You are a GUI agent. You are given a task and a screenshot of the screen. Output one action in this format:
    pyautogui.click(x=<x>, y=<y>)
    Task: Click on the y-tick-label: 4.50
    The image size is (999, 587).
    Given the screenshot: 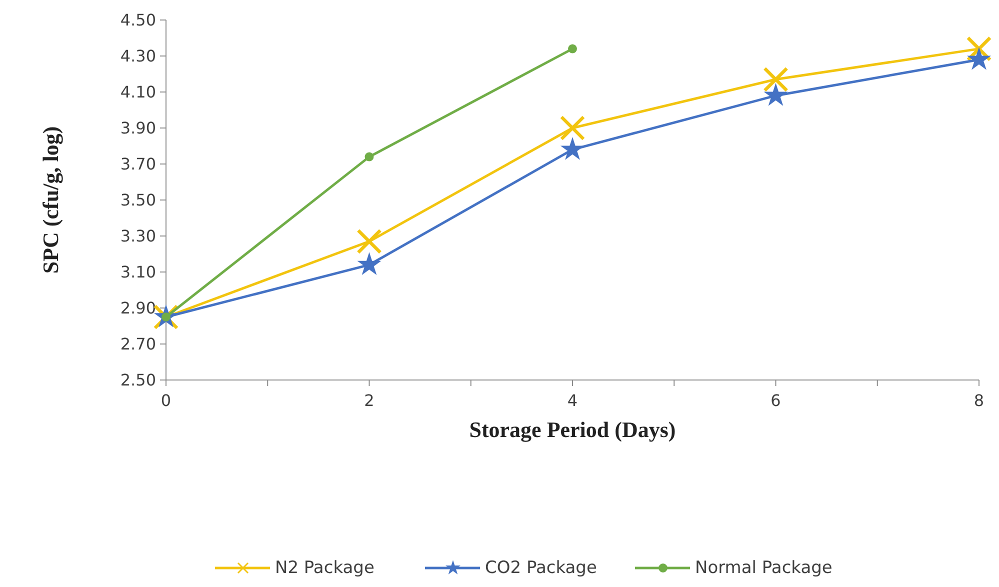 What is the action you would take?
    pyautogui.click(x=138, y=20)
    